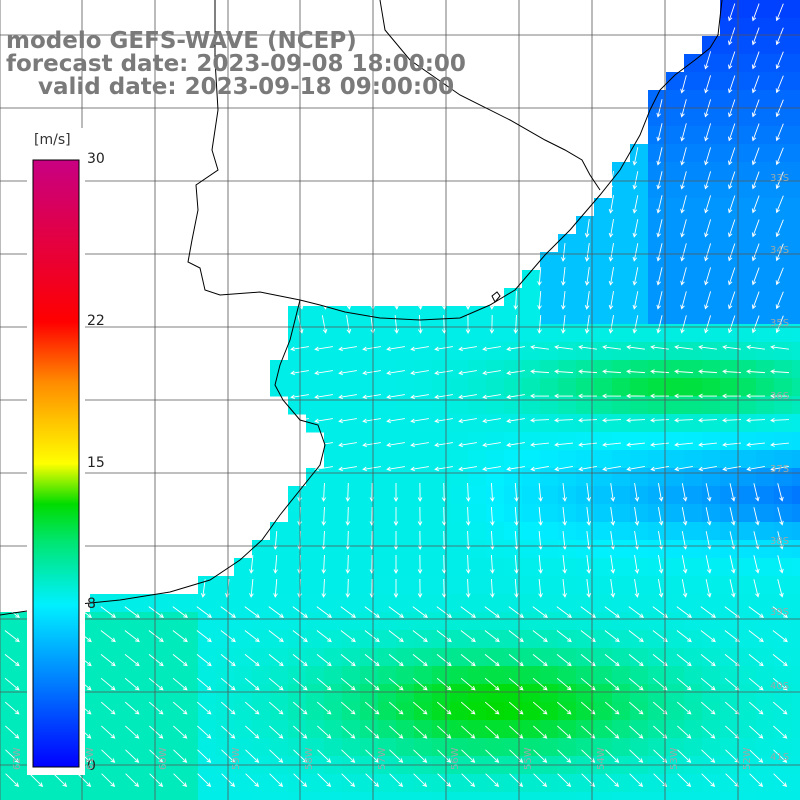  I want to click on longitude-label: 57W, so click(382, 758).